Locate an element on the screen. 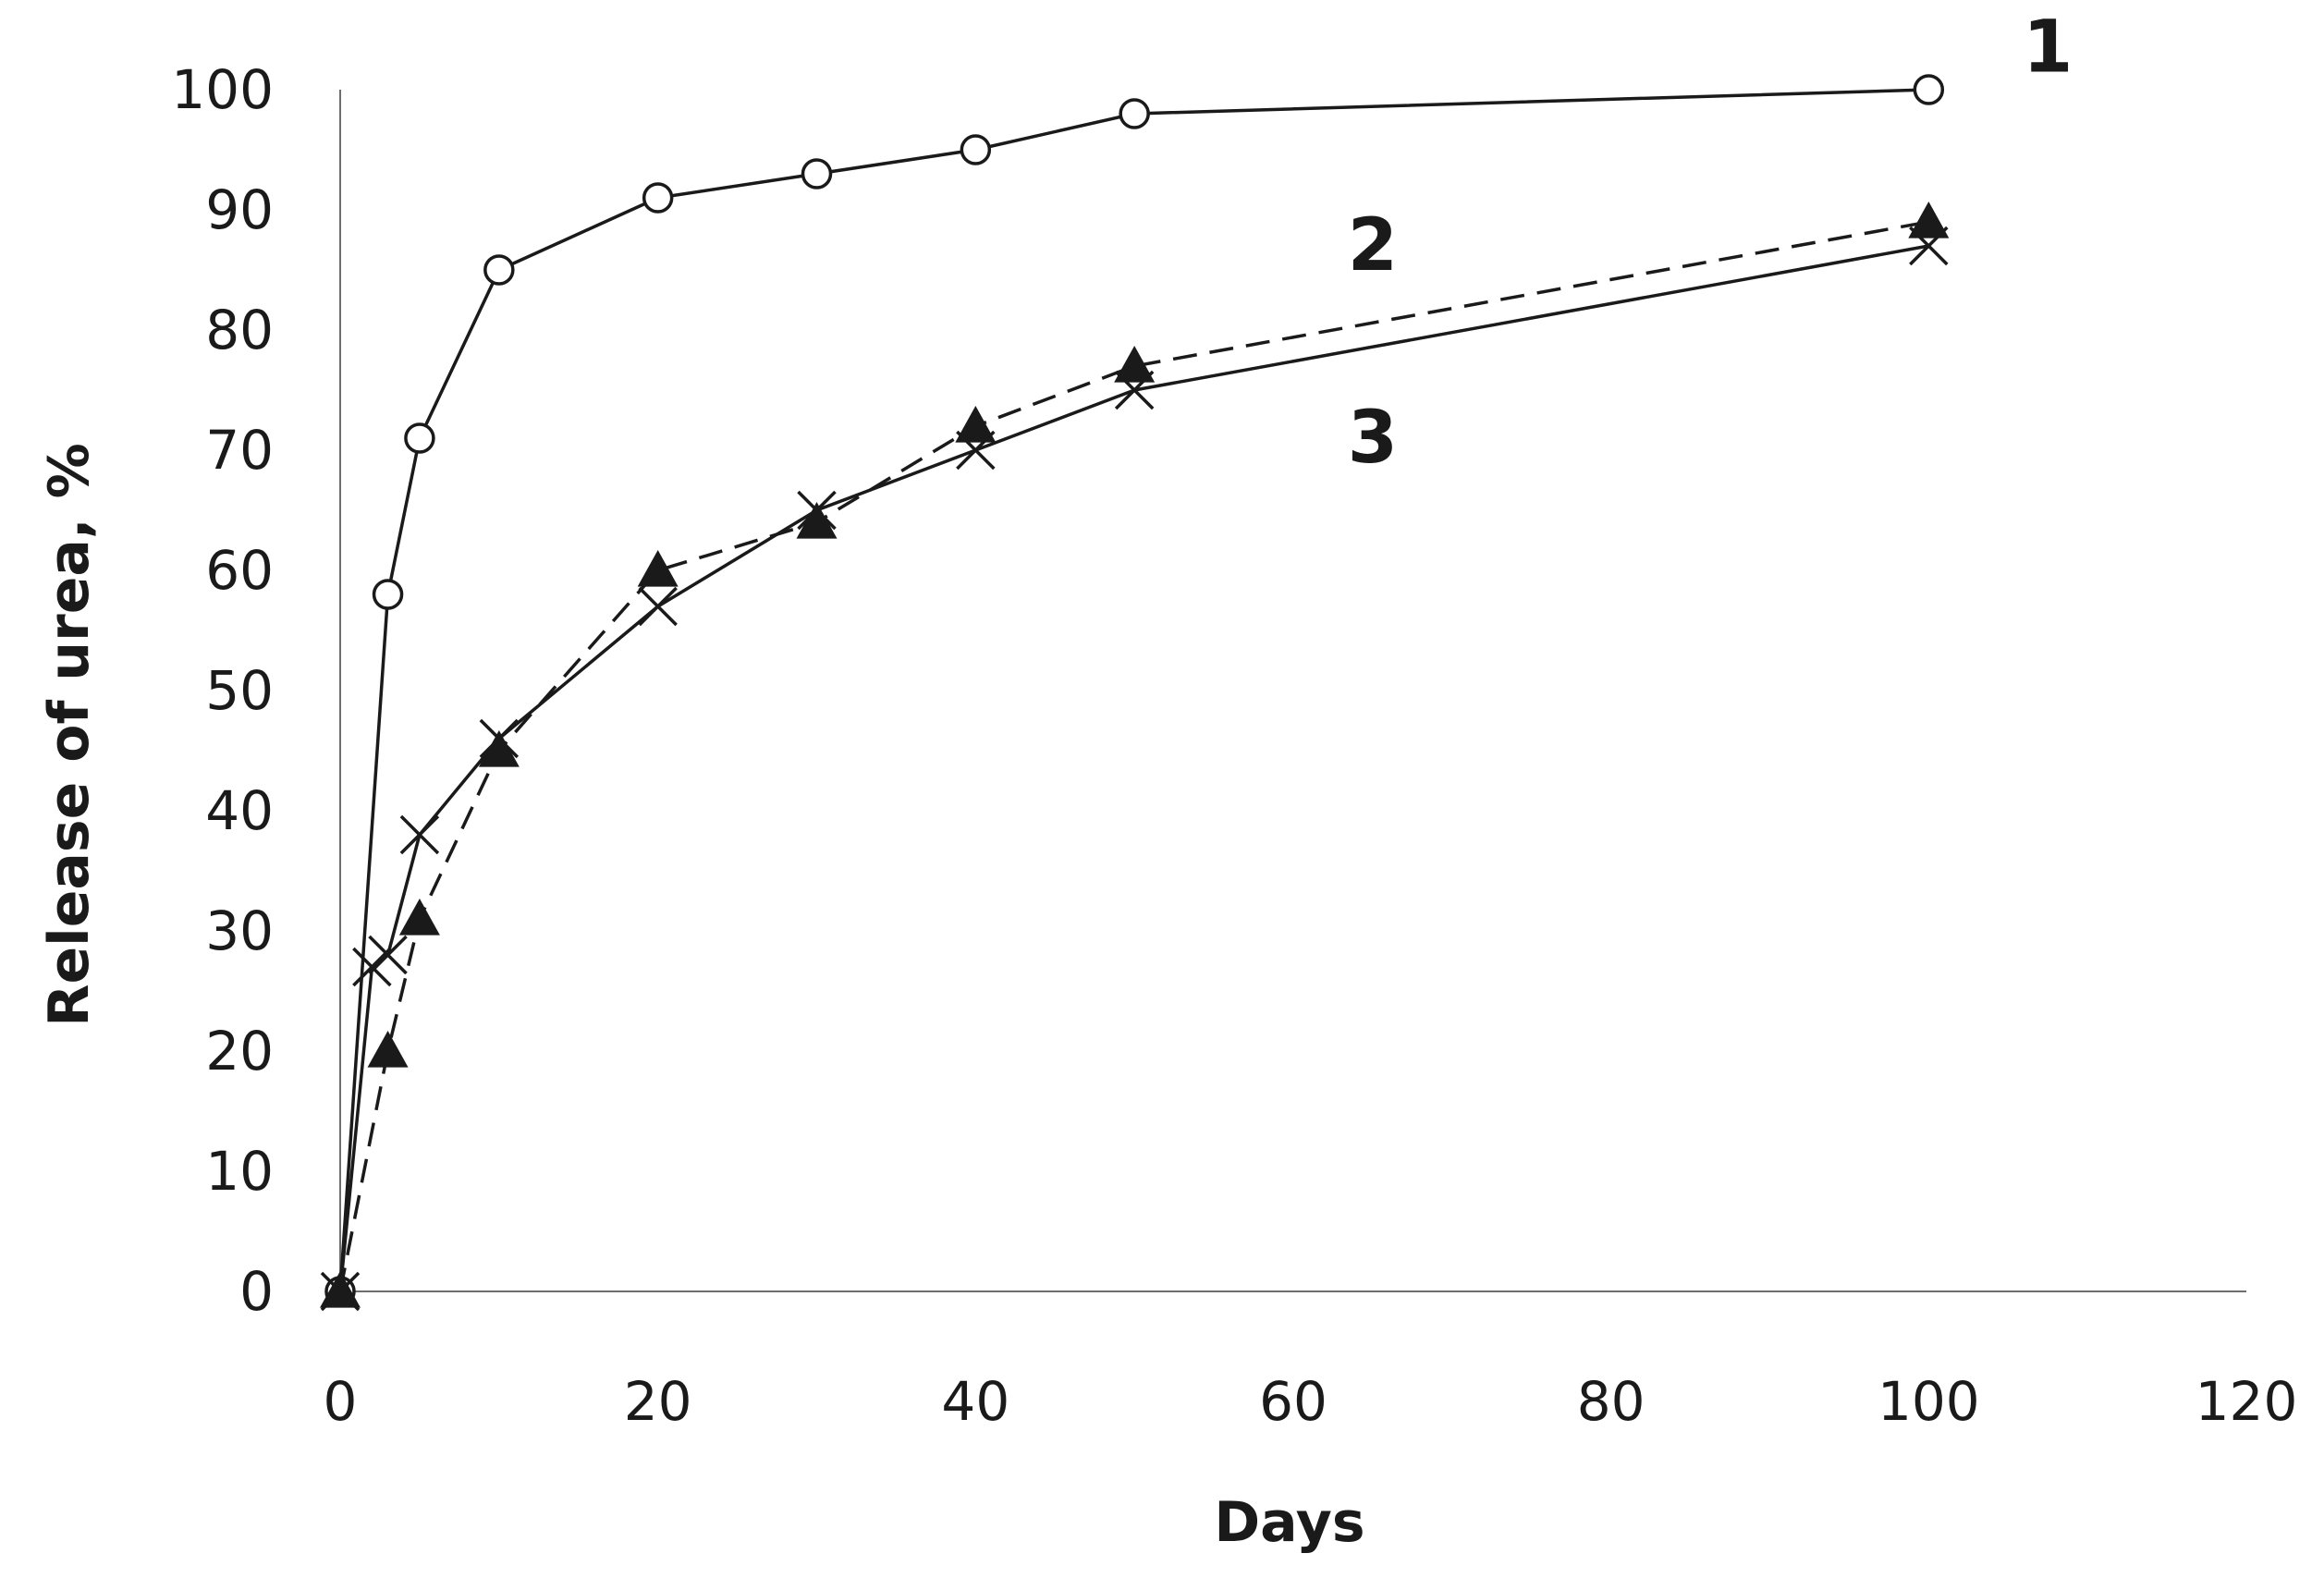 The width and height of the screenshot is (2324, 1590). series-label-1: 1 is located at coordinates (2048, 48).